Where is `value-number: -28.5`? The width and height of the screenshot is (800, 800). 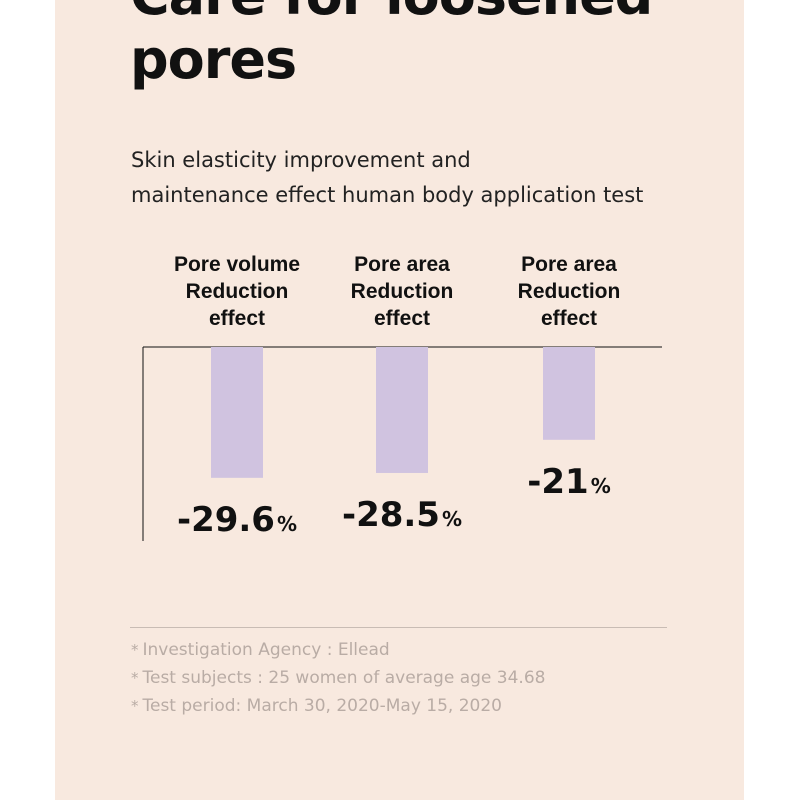
value-number: -28.5 is located at coordinates (391, 515).